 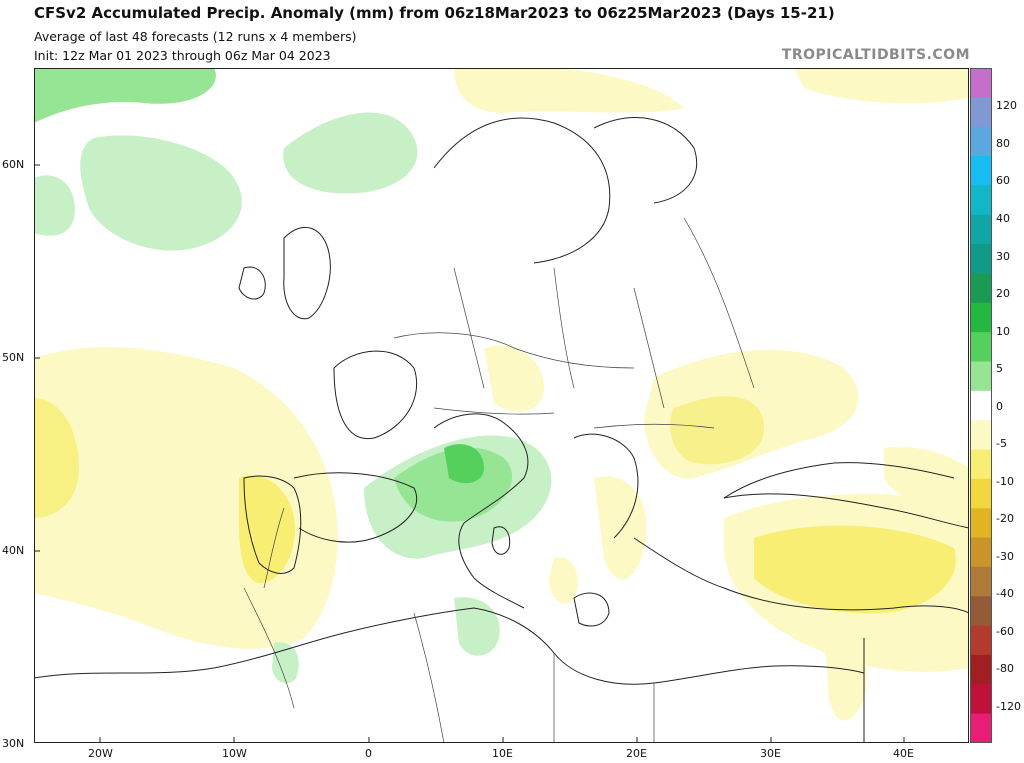 I want to click on colorbar-label: 30, so click(x=1003, y=256).